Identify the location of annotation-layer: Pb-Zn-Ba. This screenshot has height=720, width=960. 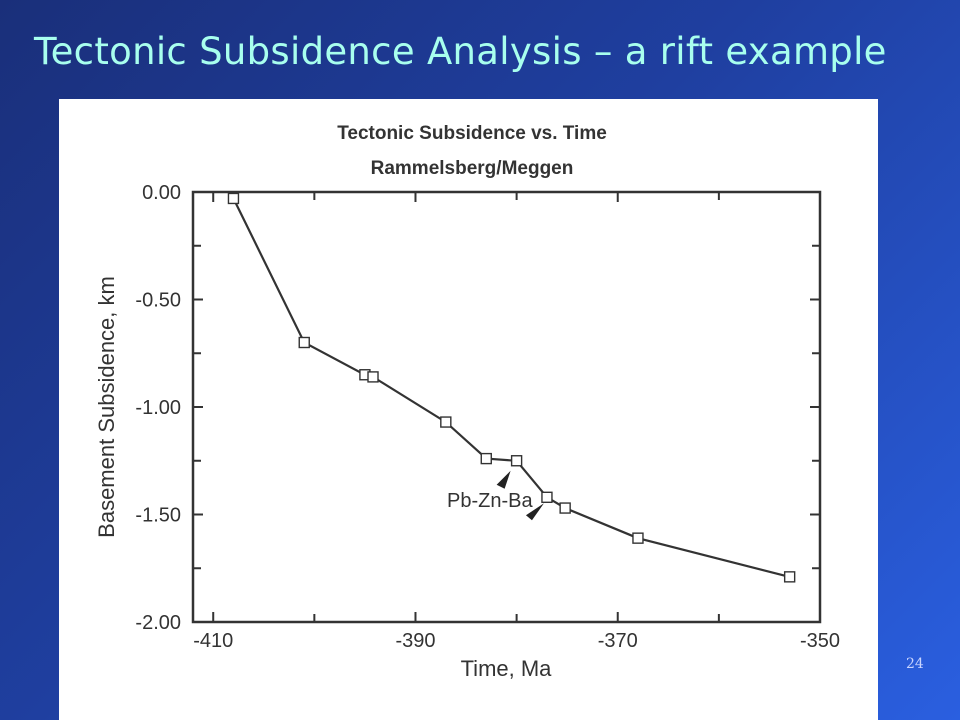
(495, 495).